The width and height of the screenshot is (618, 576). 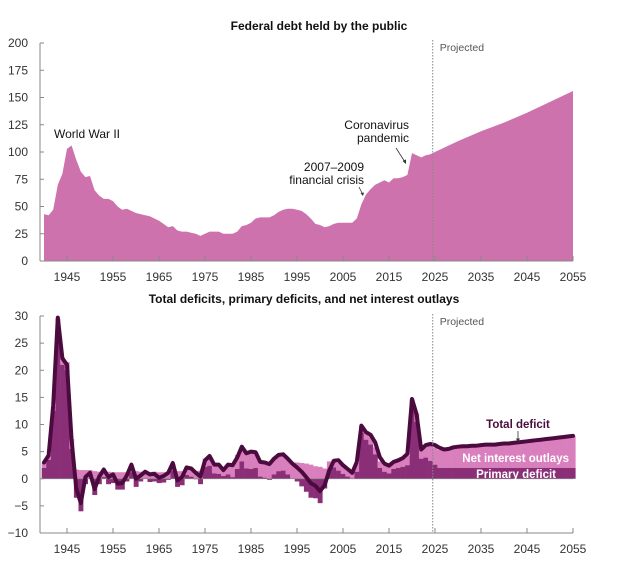 I want to click on deficit-x-tick-label: 2035, so click(x=481, y=549).